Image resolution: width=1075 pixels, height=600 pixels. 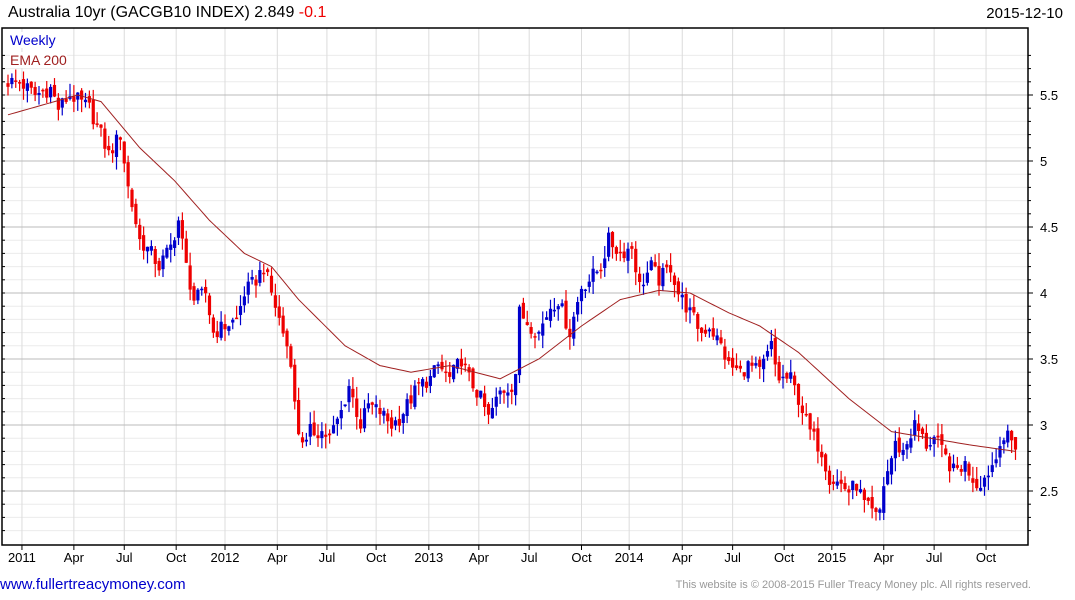 I want to click on y-tick-label: 3.5, so click(x=1049, y=359).